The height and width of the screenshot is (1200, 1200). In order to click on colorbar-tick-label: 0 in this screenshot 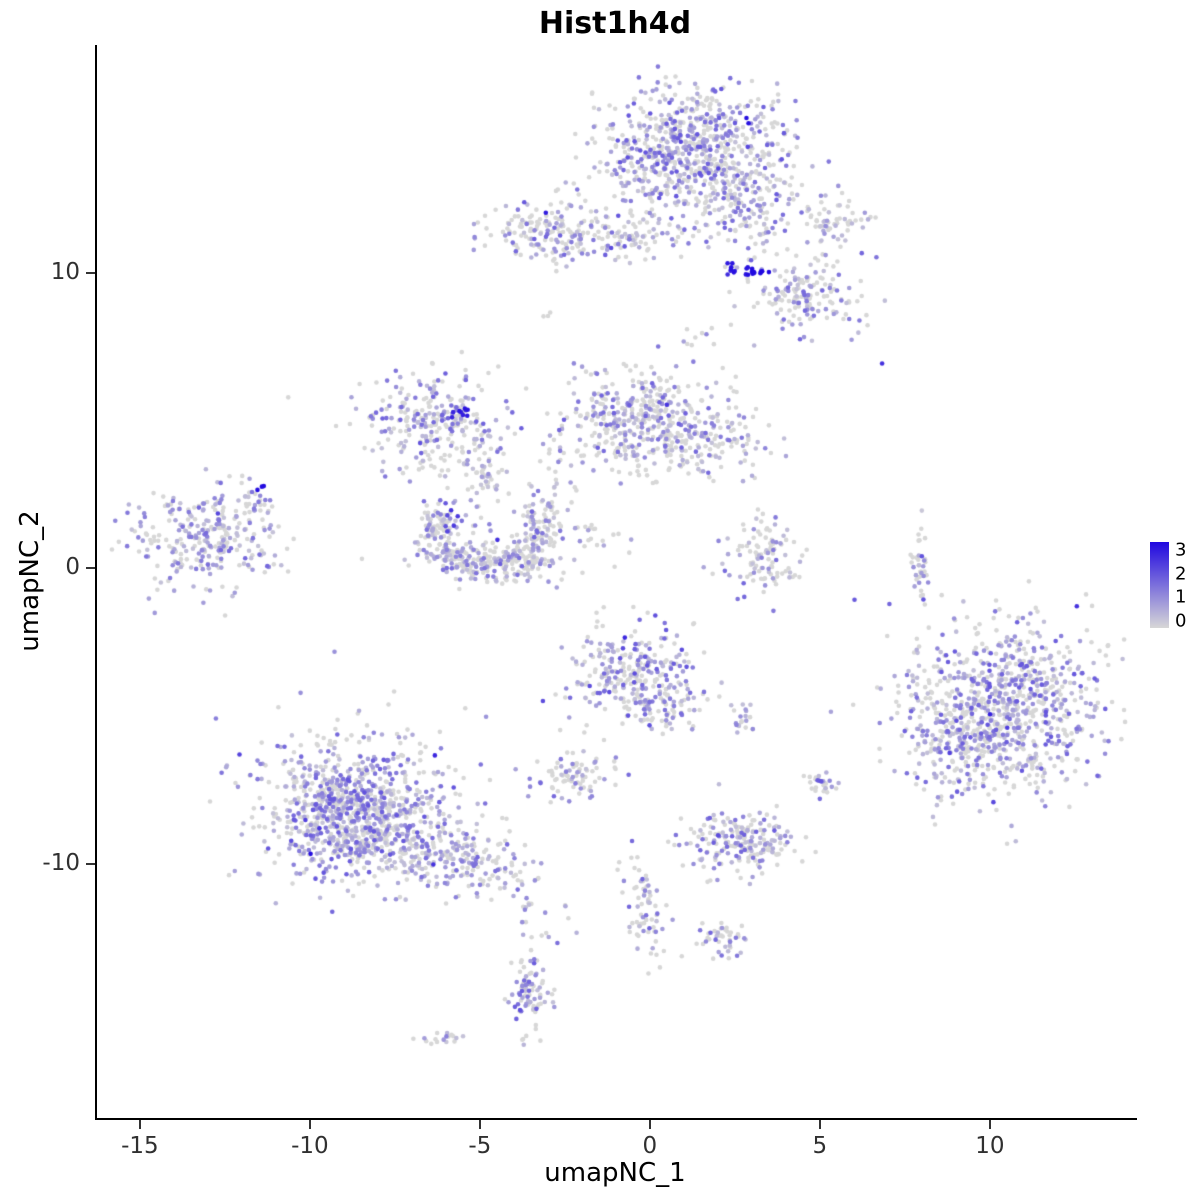, I will do `click(1181, 620)`.